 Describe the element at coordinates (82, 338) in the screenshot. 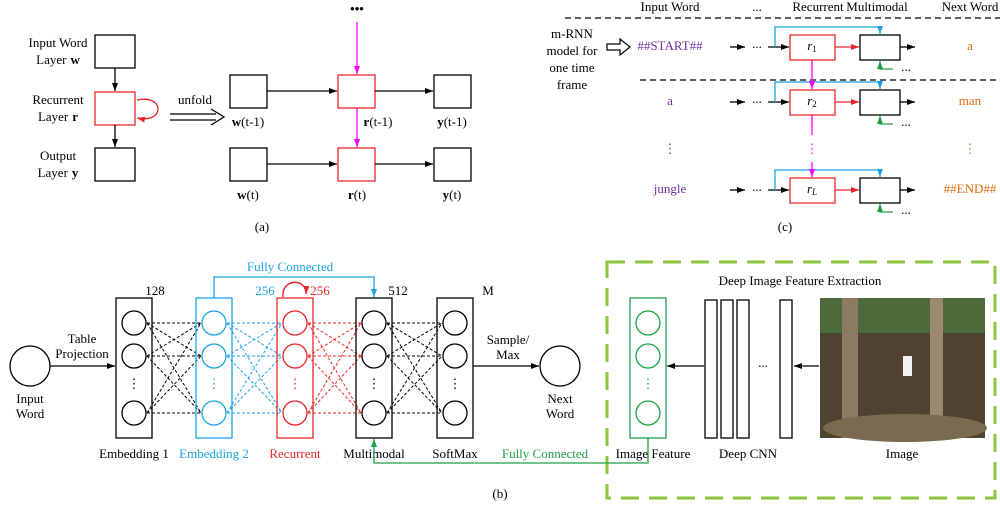

I see `projection-label: Table` at that location.